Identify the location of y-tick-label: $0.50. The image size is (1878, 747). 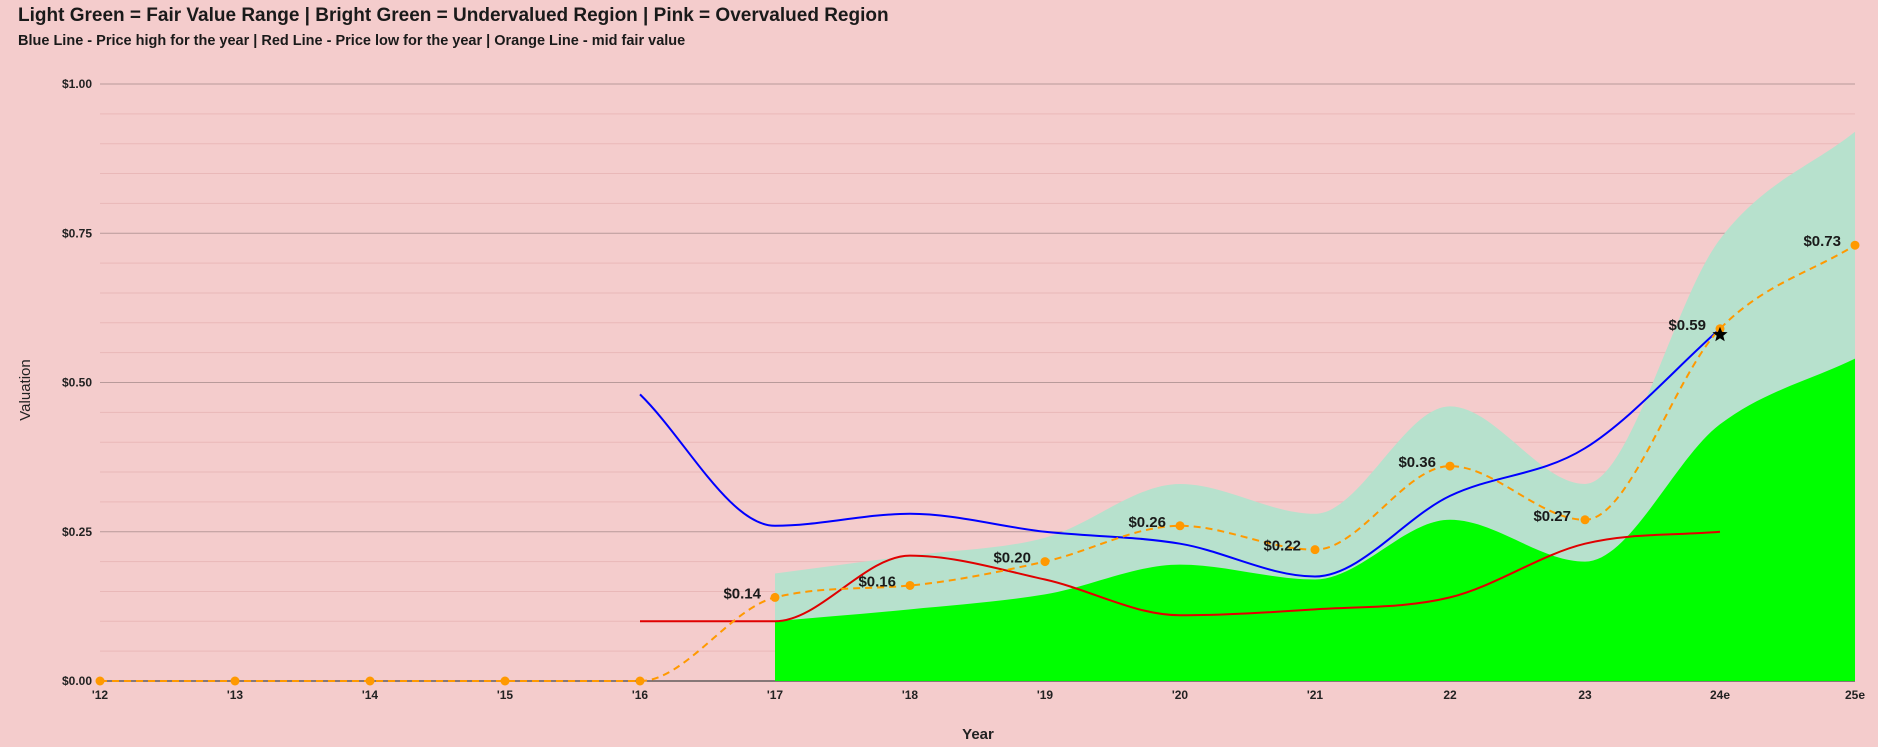
(77, 383).